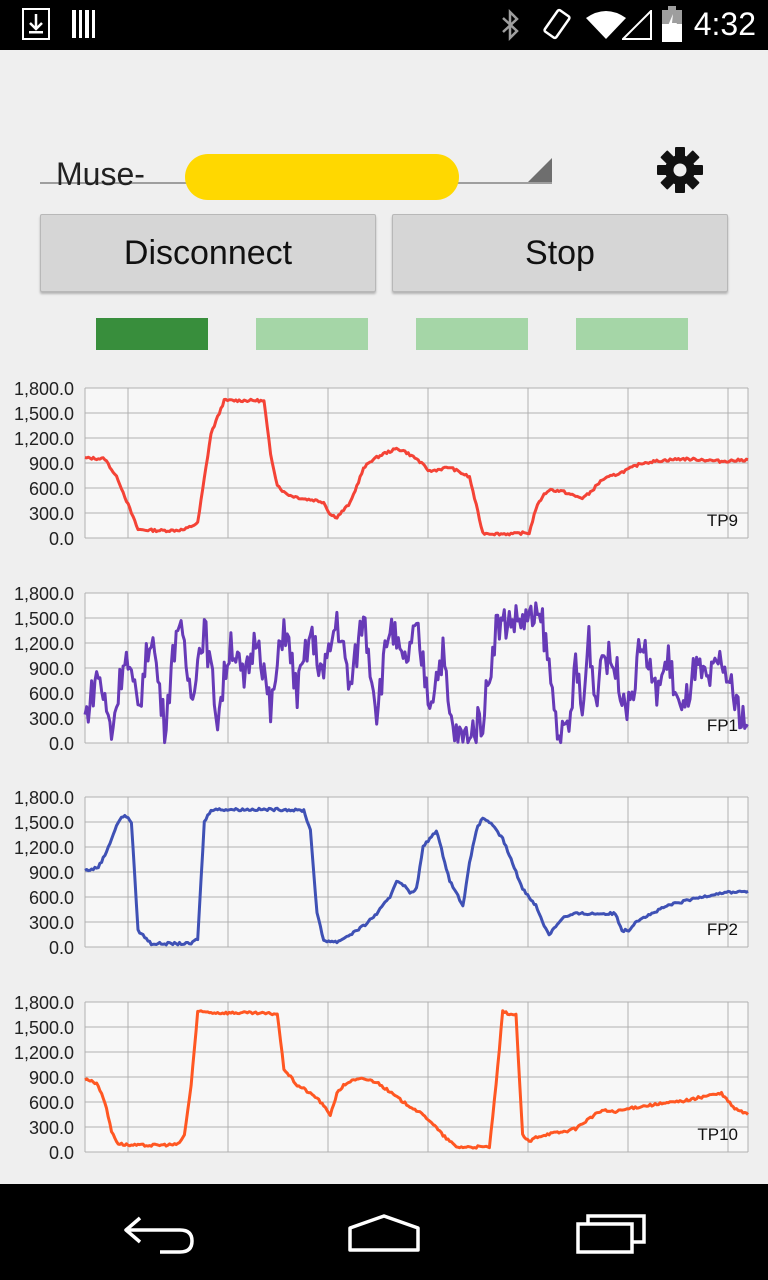  I want to click on chart-title: FP1, so click(722, 725).